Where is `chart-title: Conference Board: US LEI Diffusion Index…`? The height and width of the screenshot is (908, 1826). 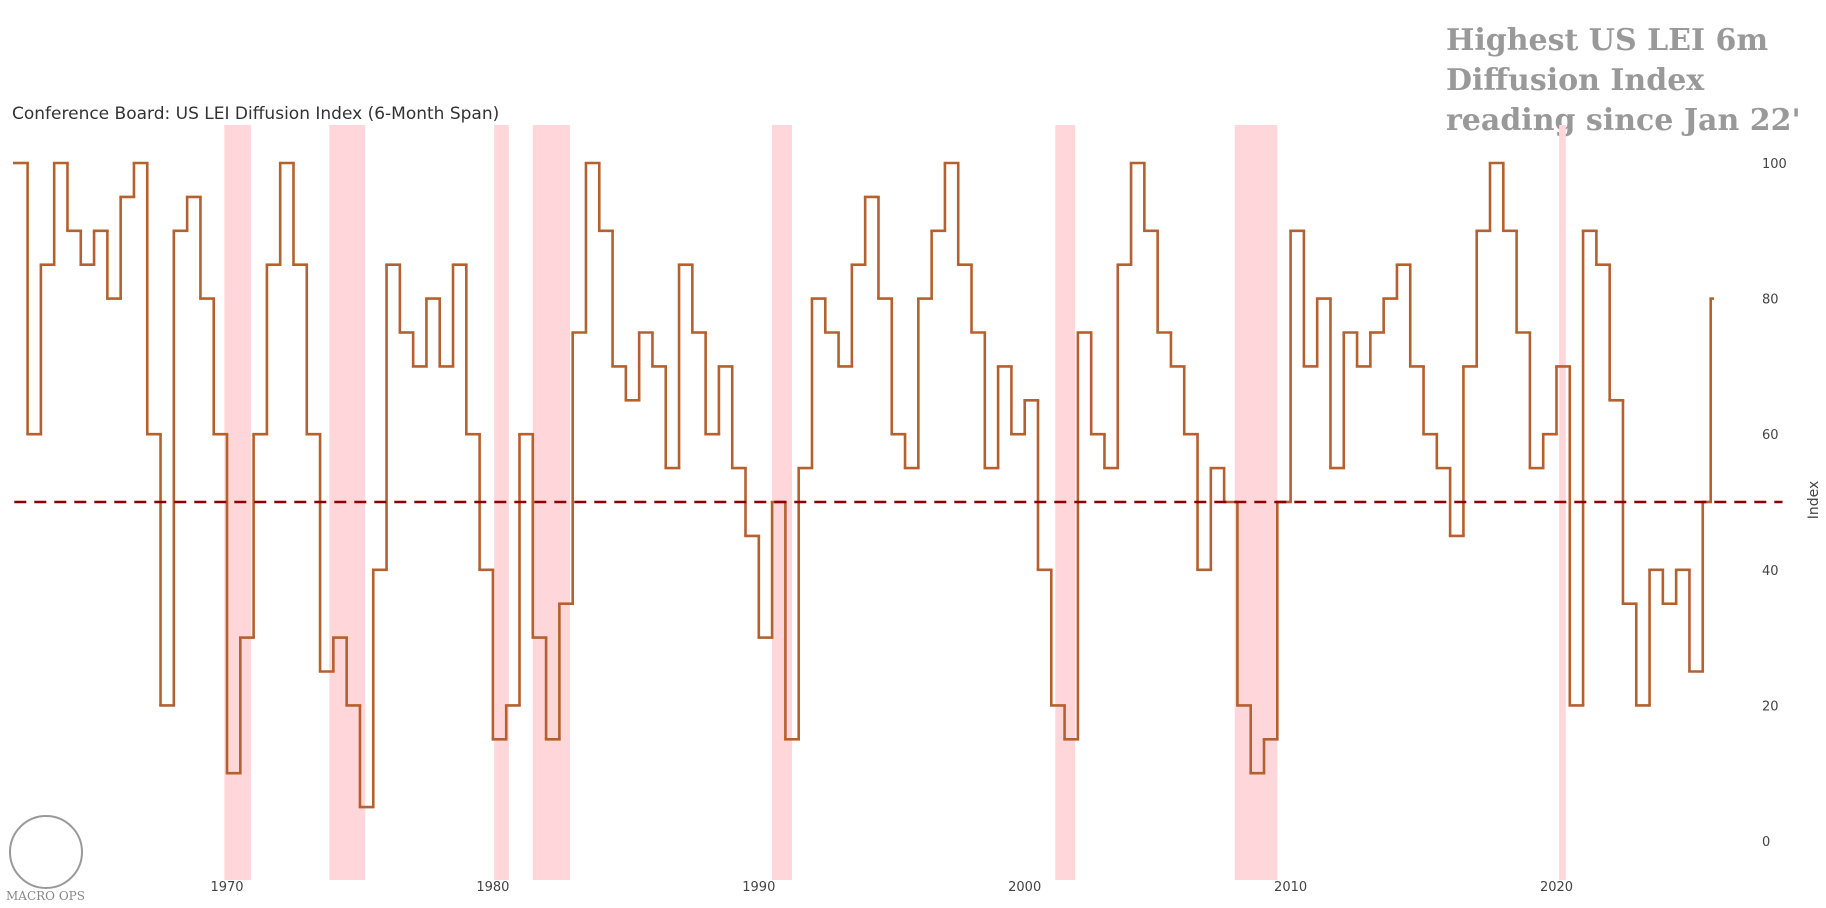 chart-title: Conference Board: US LEI Diffusion Index… is located at coordinates (255, 114).